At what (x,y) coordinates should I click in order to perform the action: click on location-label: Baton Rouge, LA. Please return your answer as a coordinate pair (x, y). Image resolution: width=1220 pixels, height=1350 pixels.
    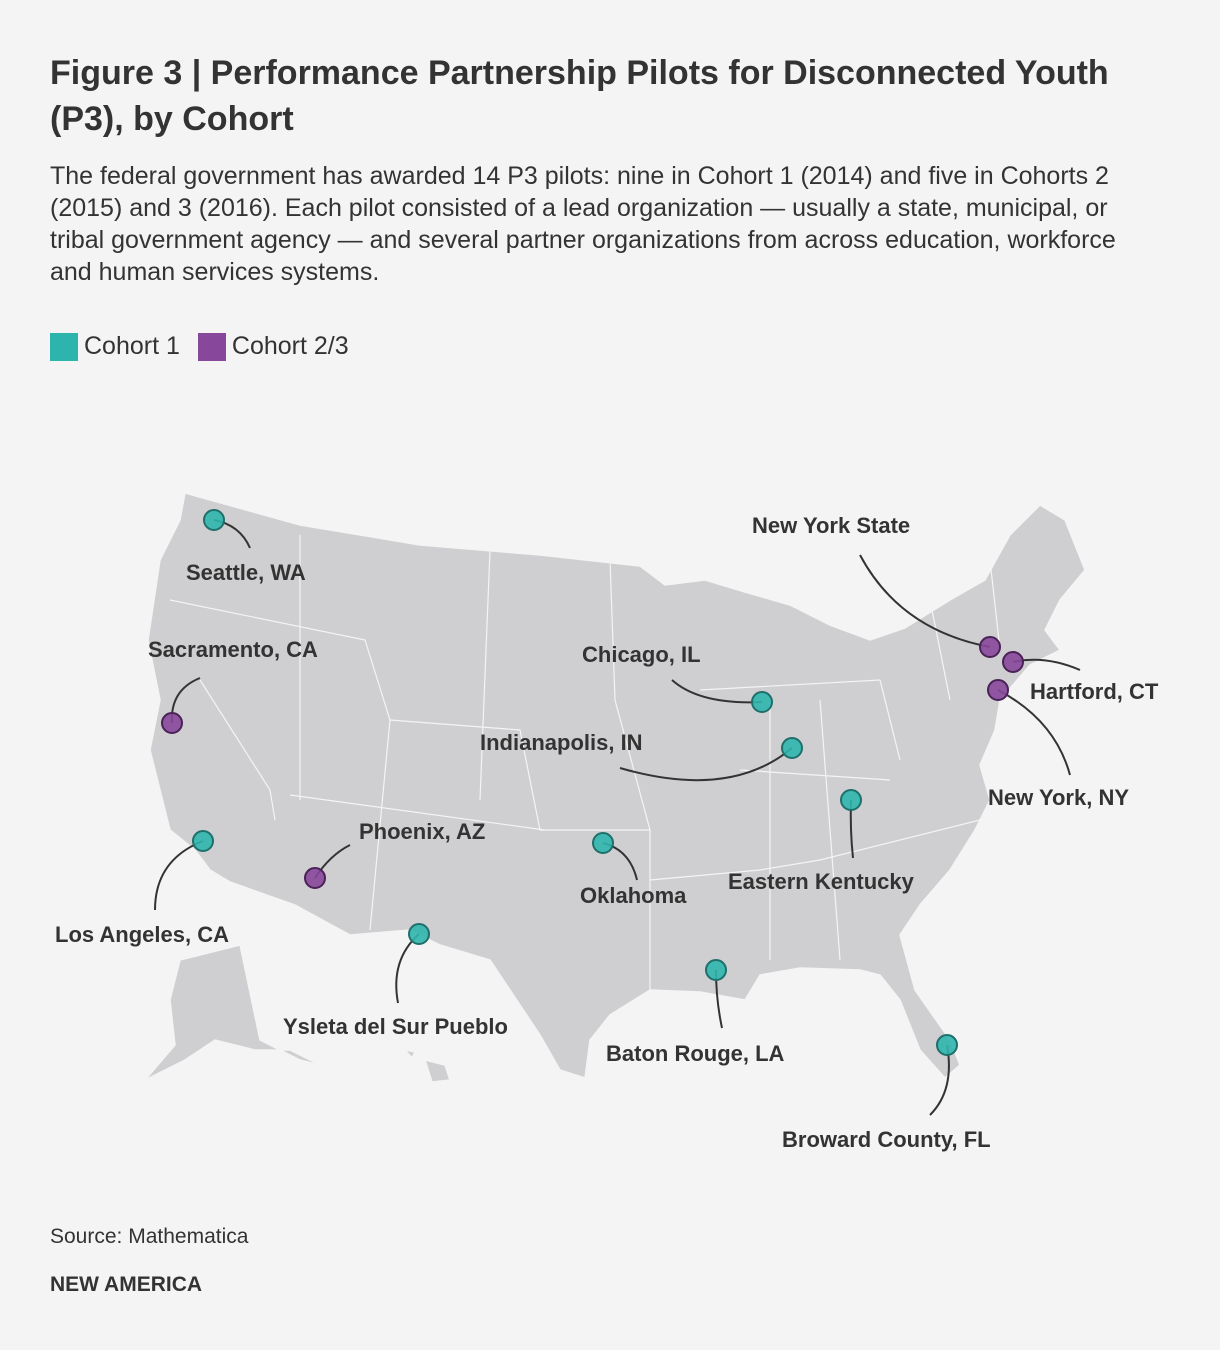
    Looking at the image, I should click on (695, 1053).